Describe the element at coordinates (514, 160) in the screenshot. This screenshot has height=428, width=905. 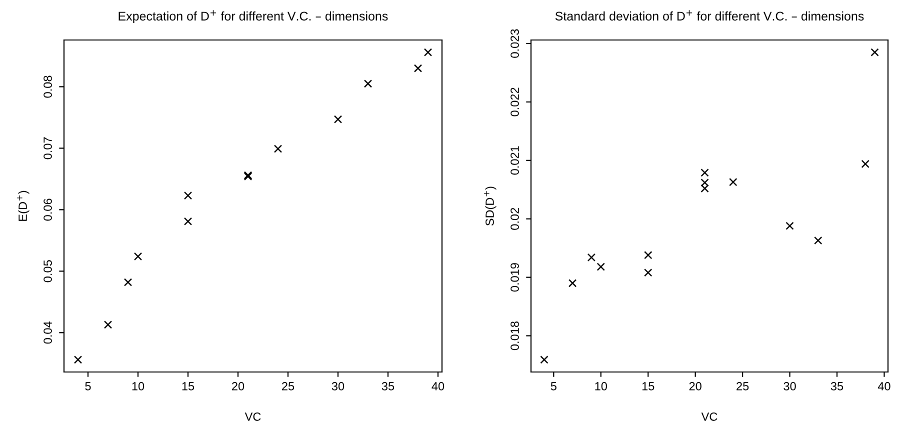
I see `y-tick-label: 0.021` at that location.